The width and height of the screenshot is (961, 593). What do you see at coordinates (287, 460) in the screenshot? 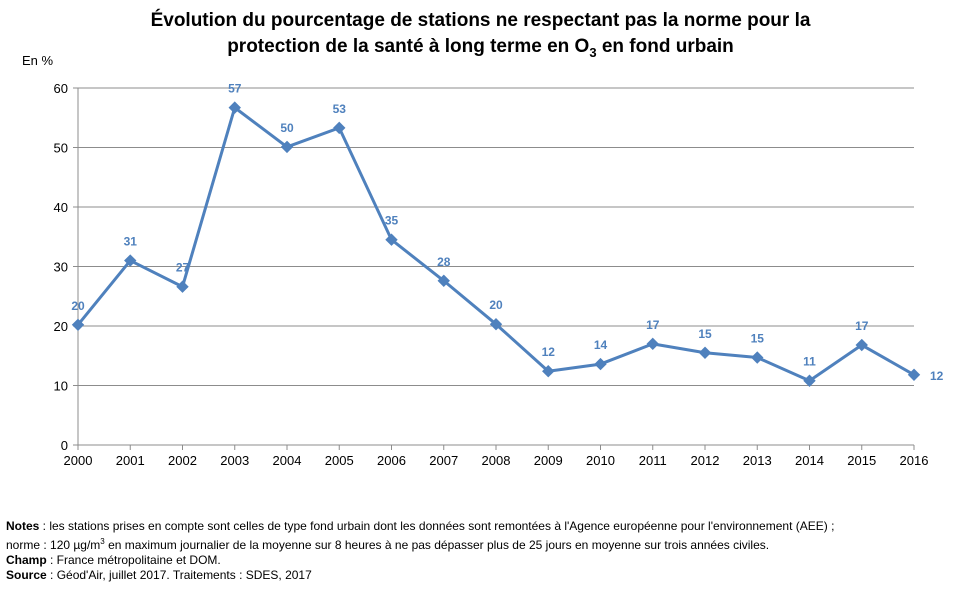
I see `x-tick-label: 2004` at bounding box center [287, 460].